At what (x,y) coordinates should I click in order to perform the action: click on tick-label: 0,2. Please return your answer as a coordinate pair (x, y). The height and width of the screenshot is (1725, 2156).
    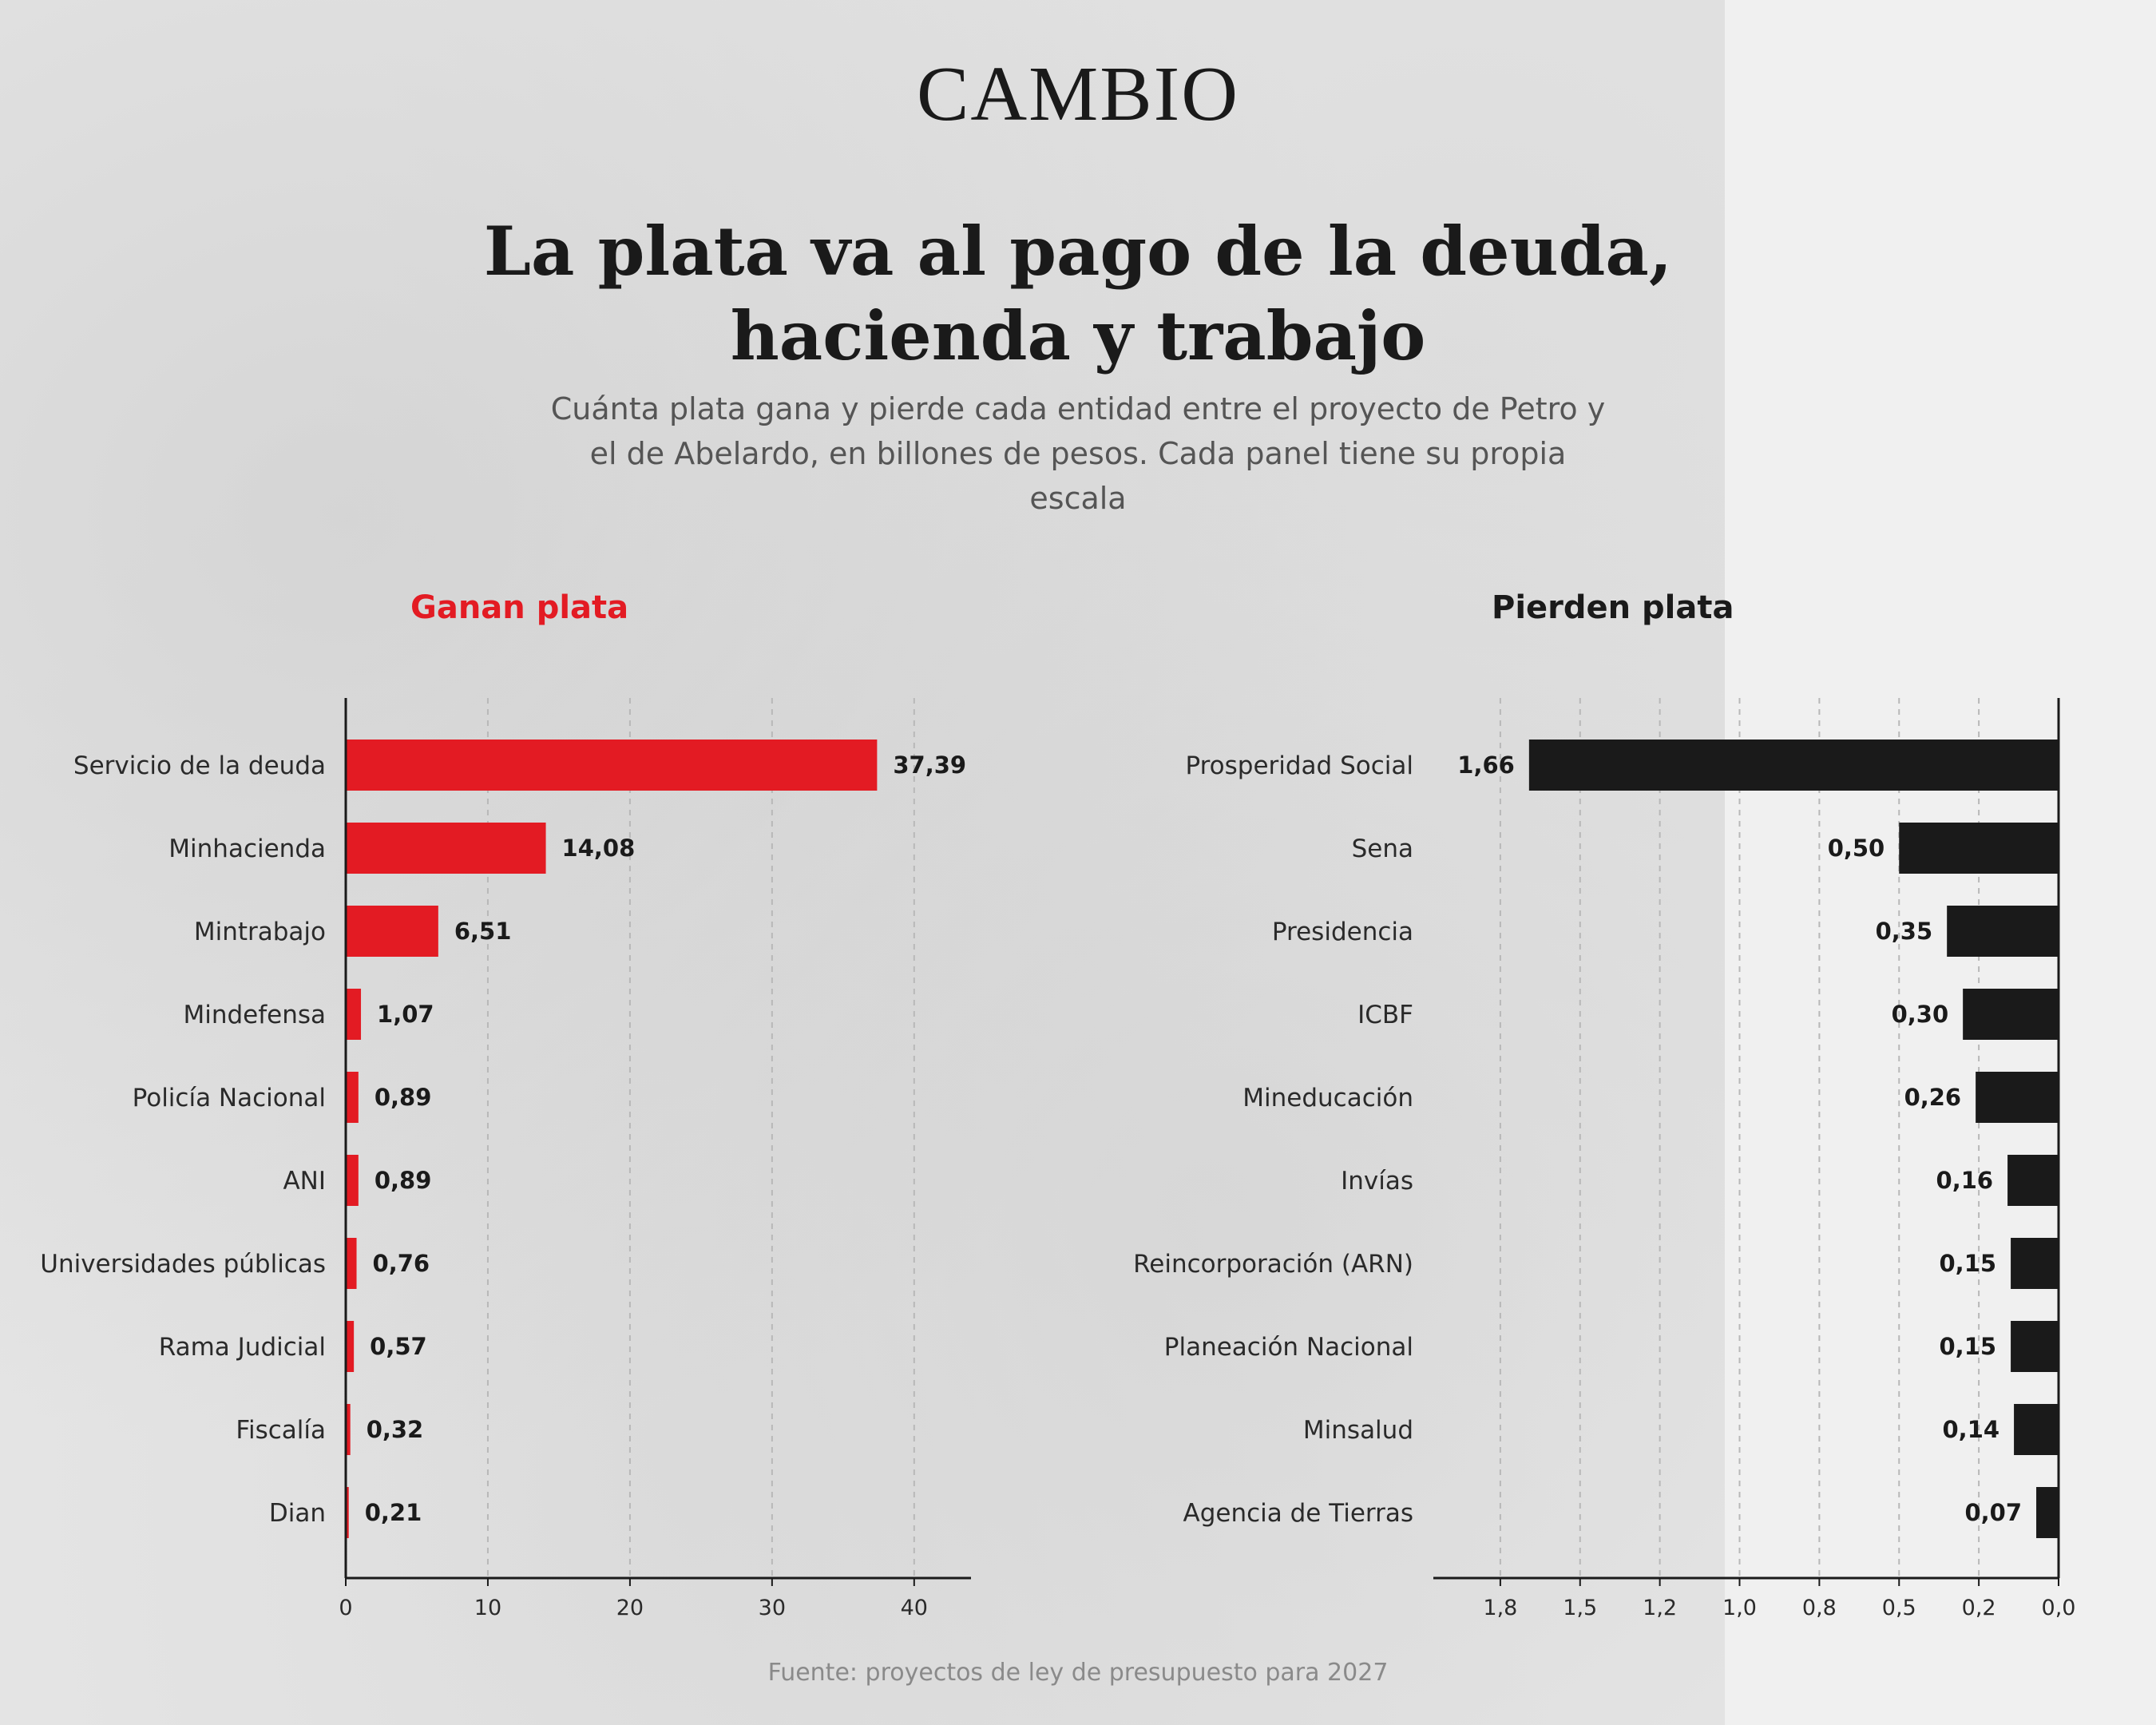
    Looking at the image, I should click on (1979, 1608).